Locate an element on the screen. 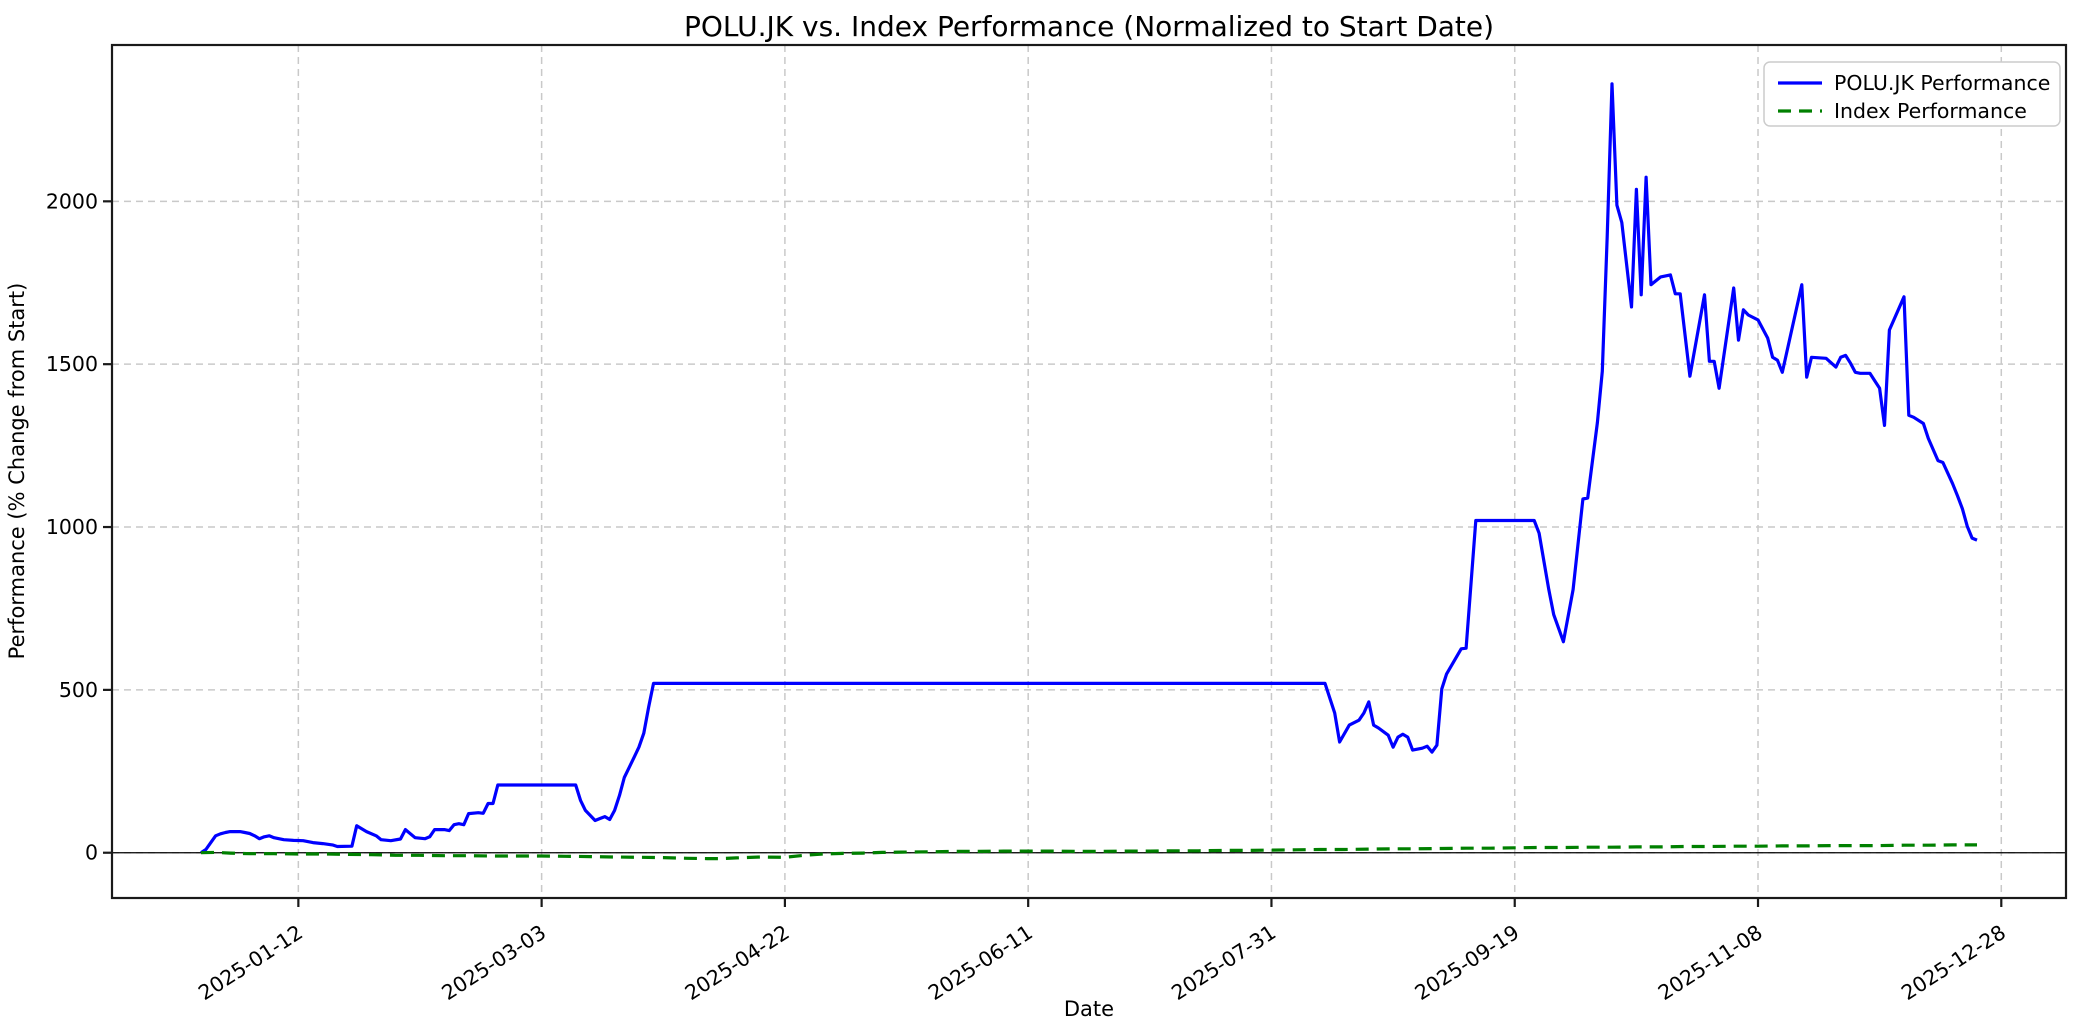 This screenshot has height=1035, width=2084. x-tick-label: 2025-07-31 is located at coordinates (1223, 962).